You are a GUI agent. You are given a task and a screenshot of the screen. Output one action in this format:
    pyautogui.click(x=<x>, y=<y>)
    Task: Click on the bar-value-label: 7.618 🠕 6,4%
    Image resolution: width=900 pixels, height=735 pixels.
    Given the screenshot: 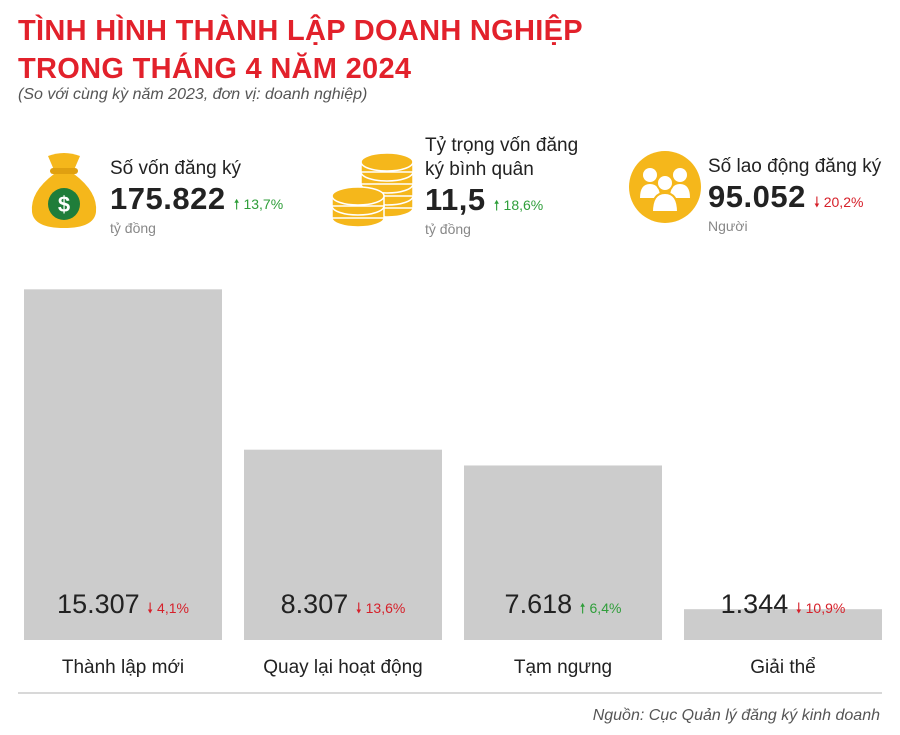 What is the action you would take?
    pyautogui.click(x=563, y=604)
    